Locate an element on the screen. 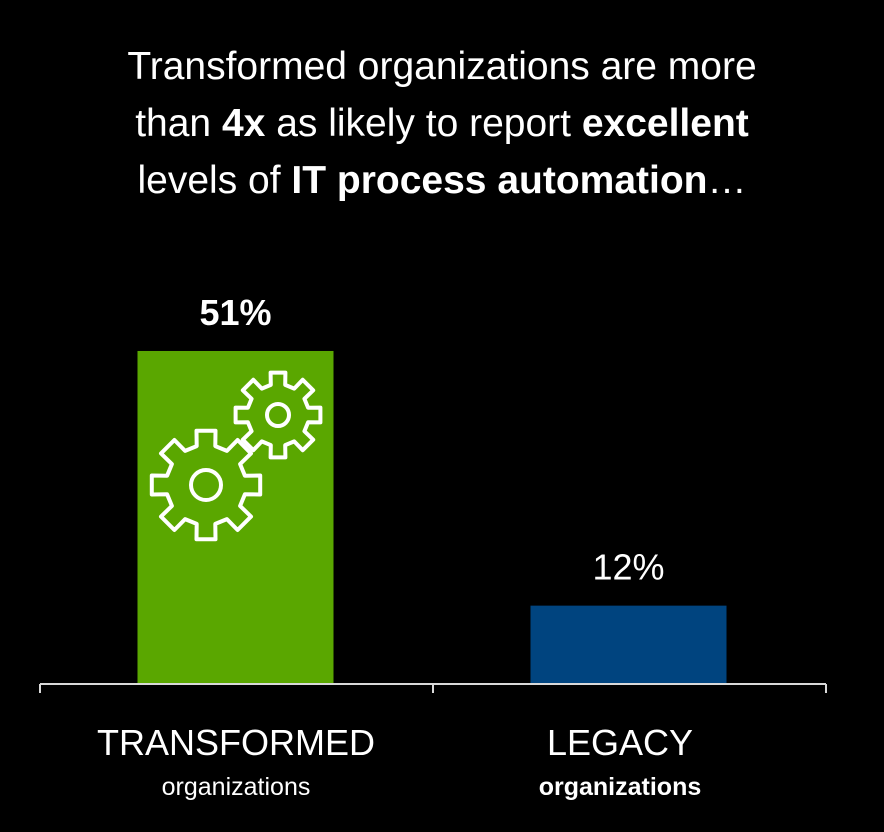 The image size is (884, 832). data-label-legacy: 12% is located at coordinates (628, 567).